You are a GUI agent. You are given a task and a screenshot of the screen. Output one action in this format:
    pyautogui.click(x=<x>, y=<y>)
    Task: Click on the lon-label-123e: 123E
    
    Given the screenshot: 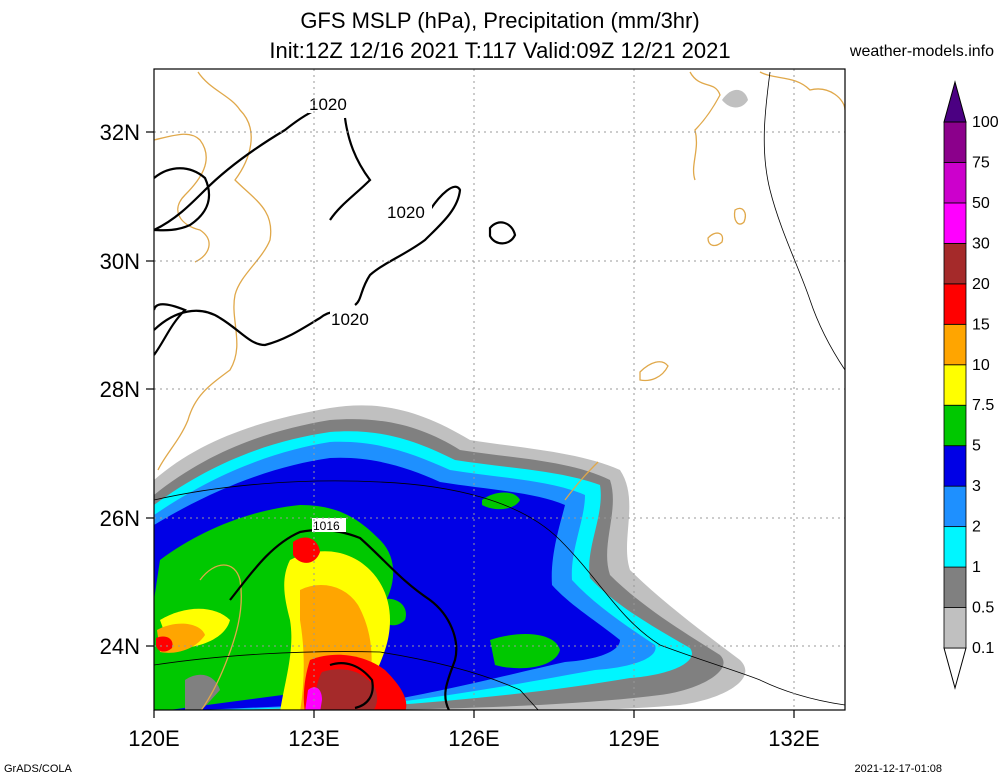 What is the action you would take?
    pyautogui.click(x=313, y=738)
    